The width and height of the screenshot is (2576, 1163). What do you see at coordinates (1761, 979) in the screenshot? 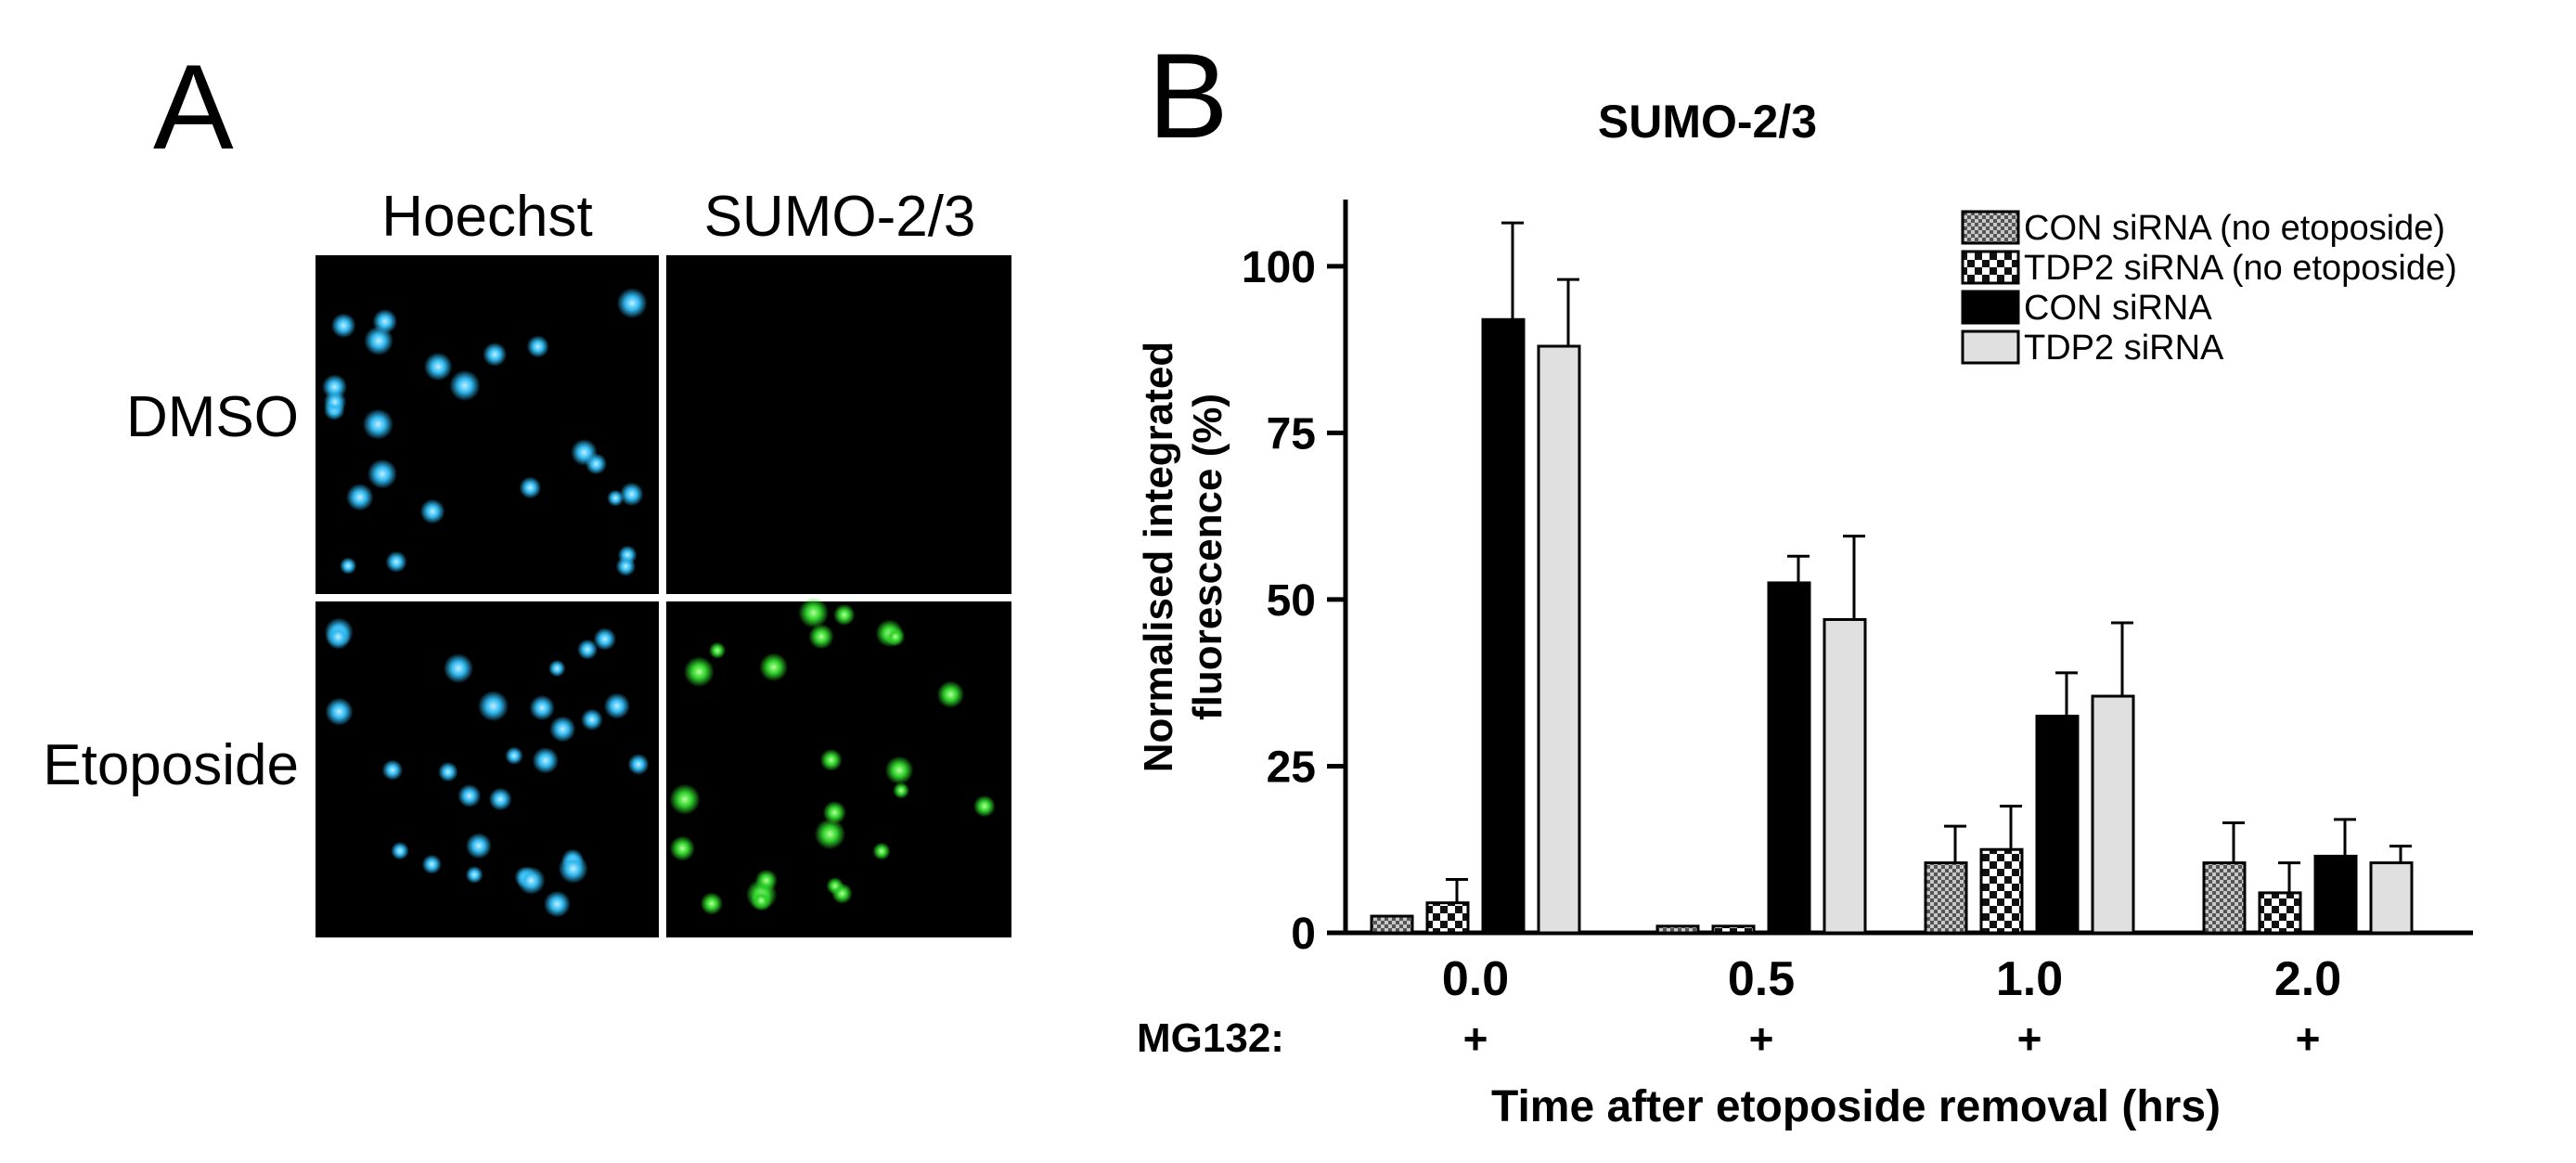
I see `x-tick-label: 0.5` at bounding box center [1761, 979].